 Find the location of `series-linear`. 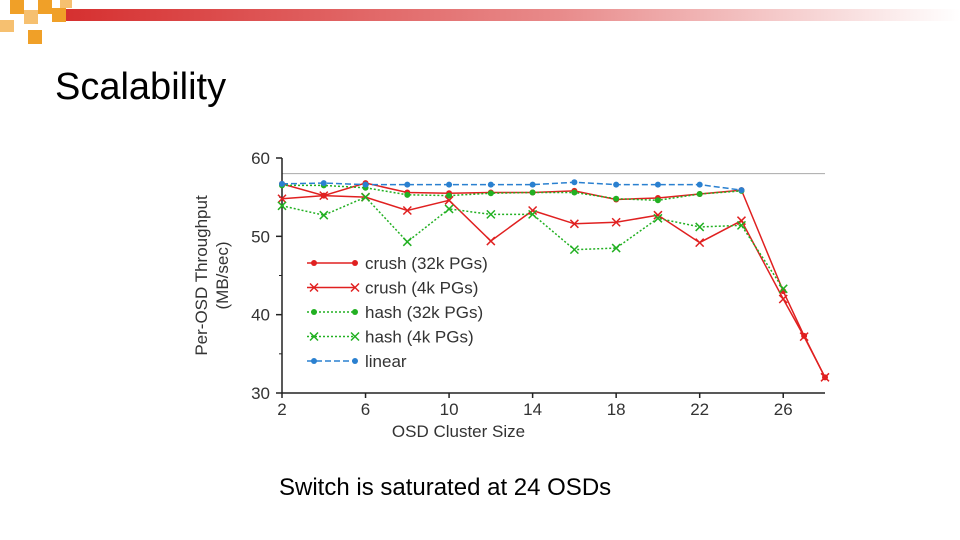

series-linear is located at coordinates (512, 186).